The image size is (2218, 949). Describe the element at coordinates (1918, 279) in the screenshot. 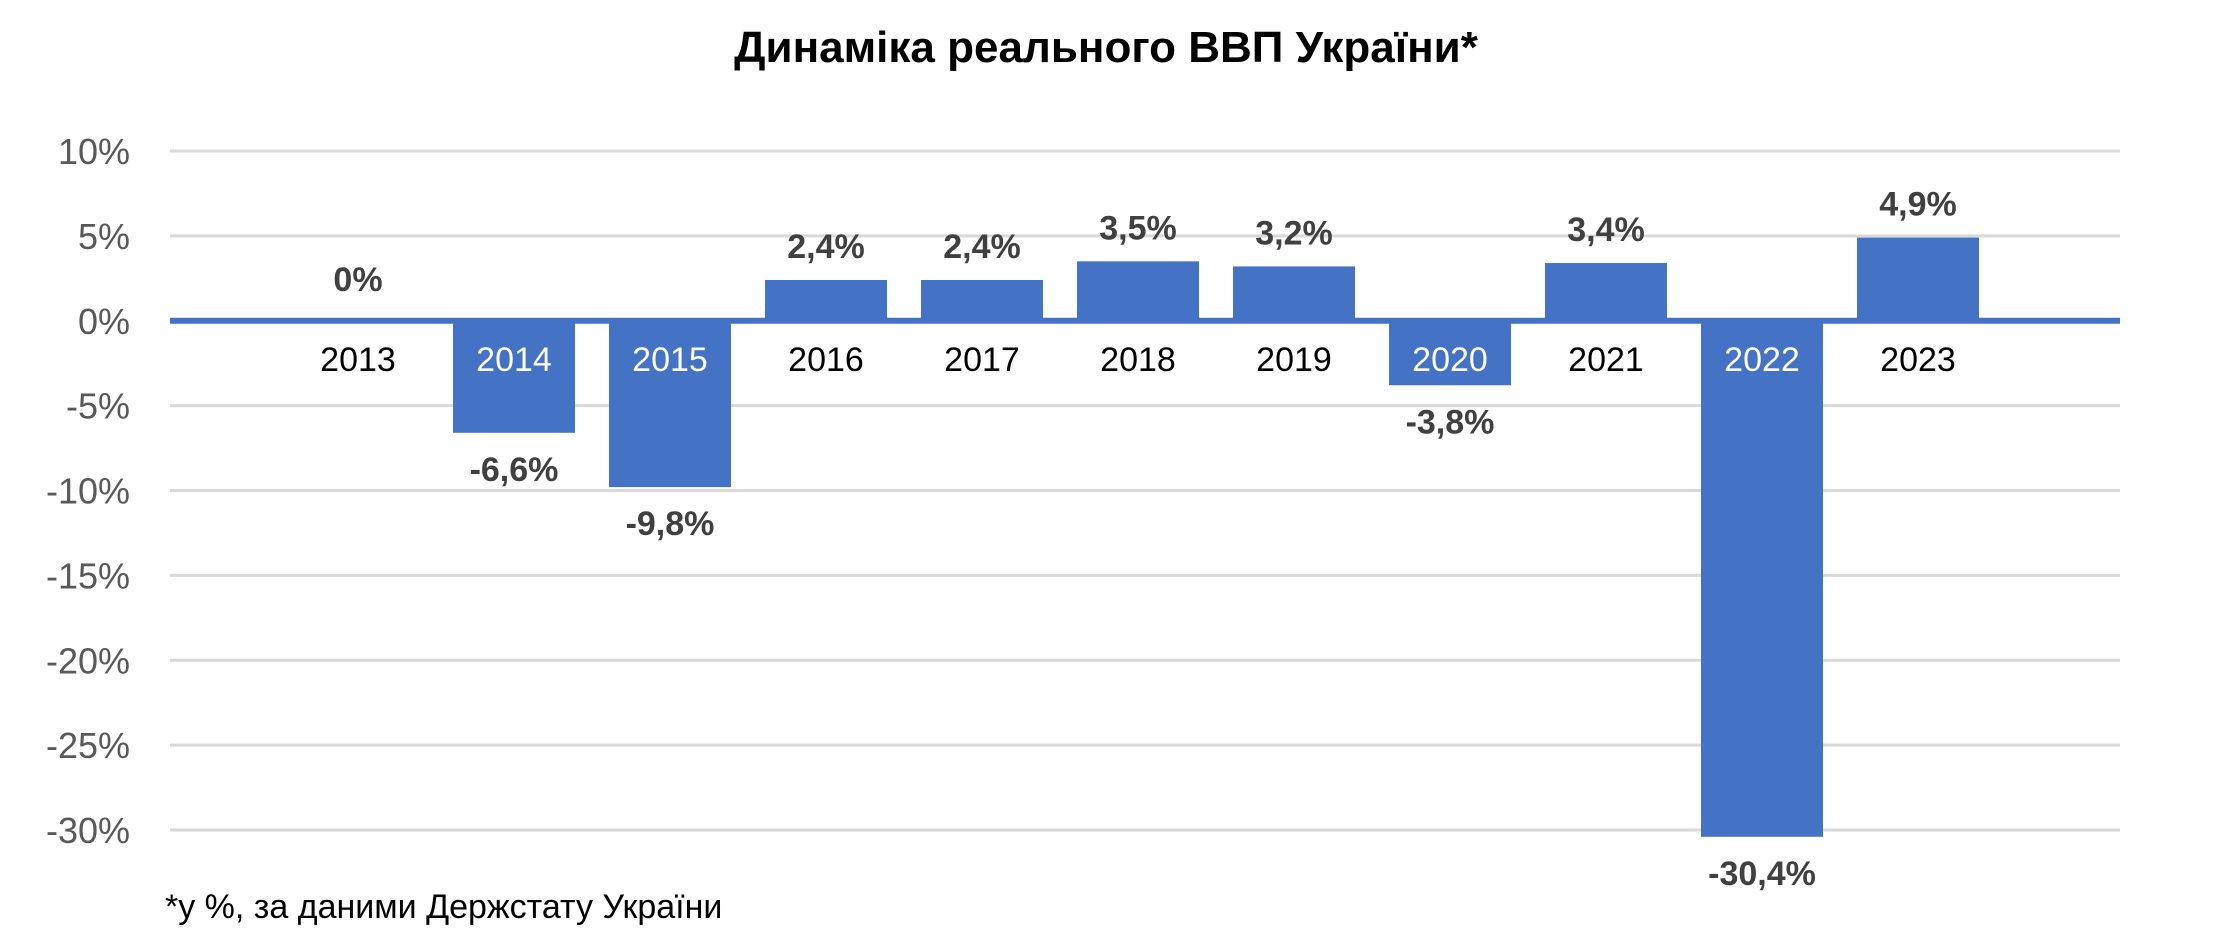

I see `bar-2023` at that location.